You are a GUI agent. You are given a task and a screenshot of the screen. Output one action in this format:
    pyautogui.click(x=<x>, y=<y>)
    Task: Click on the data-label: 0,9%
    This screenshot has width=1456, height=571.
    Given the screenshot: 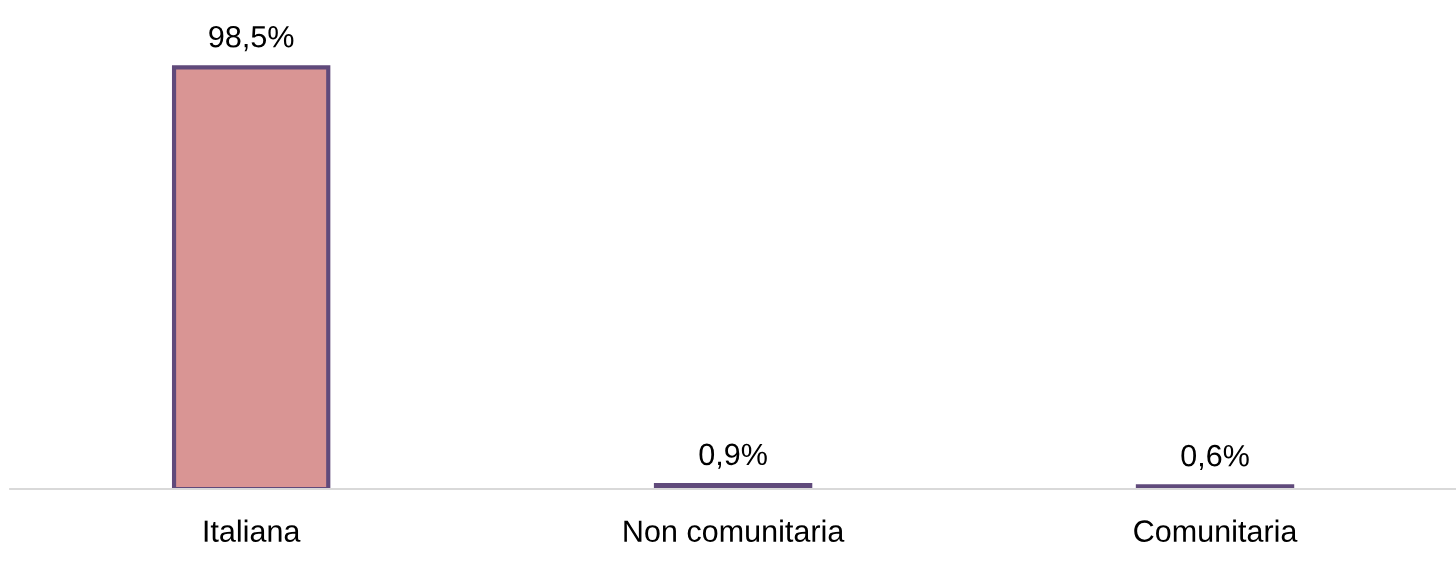 What is the action you would take?
    pyautogui.click(x=733, y=456)
    